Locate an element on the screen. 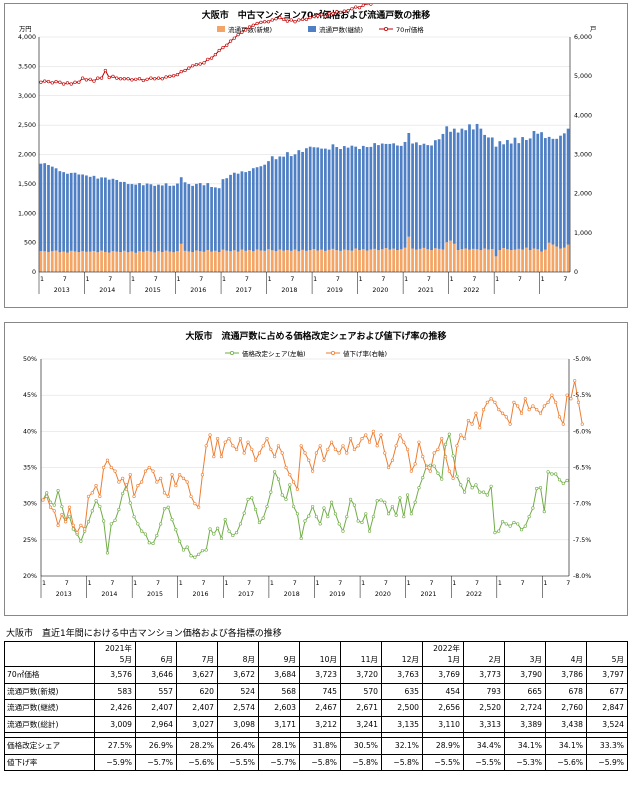 This screenshot has height=785, width=633. value-cell: 3,212 is located at coordinates (320, 724).